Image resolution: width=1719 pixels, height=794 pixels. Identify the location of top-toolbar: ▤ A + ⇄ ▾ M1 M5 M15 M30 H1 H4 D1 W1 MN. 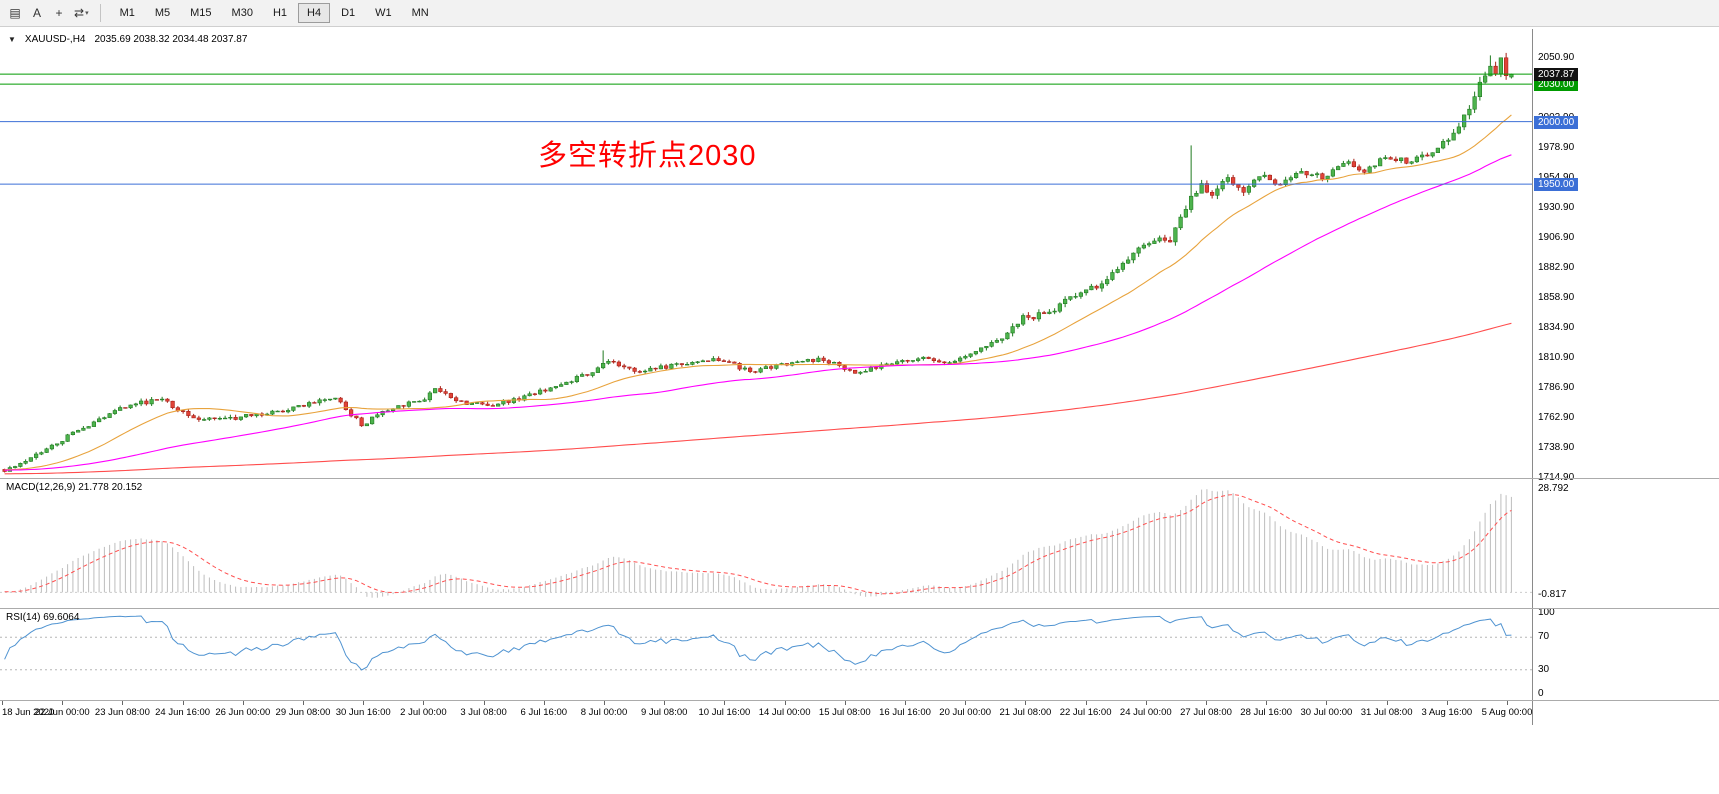
(859, 13).